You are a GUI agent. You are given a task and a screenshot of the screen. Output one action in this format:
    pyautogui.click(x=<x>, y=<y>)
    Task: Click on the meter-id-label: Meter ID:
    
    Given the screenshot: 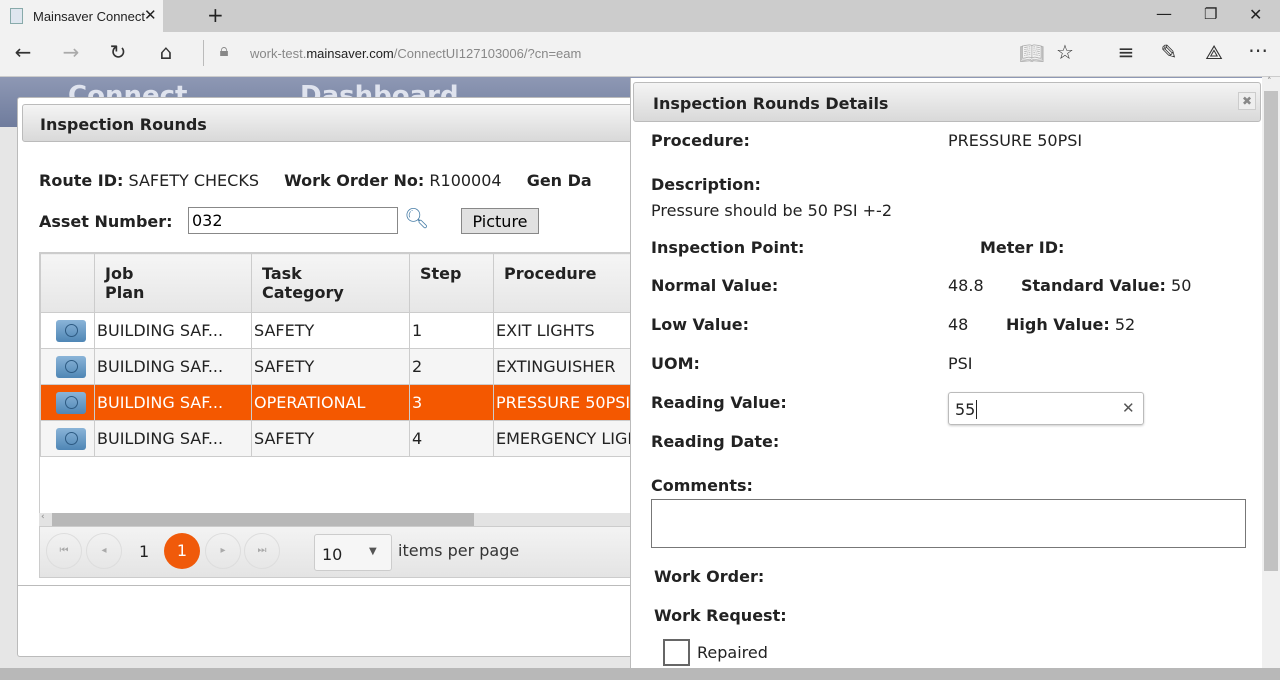 What is the action you would take?
    pyautogui.click(x=1022, y=247)
    